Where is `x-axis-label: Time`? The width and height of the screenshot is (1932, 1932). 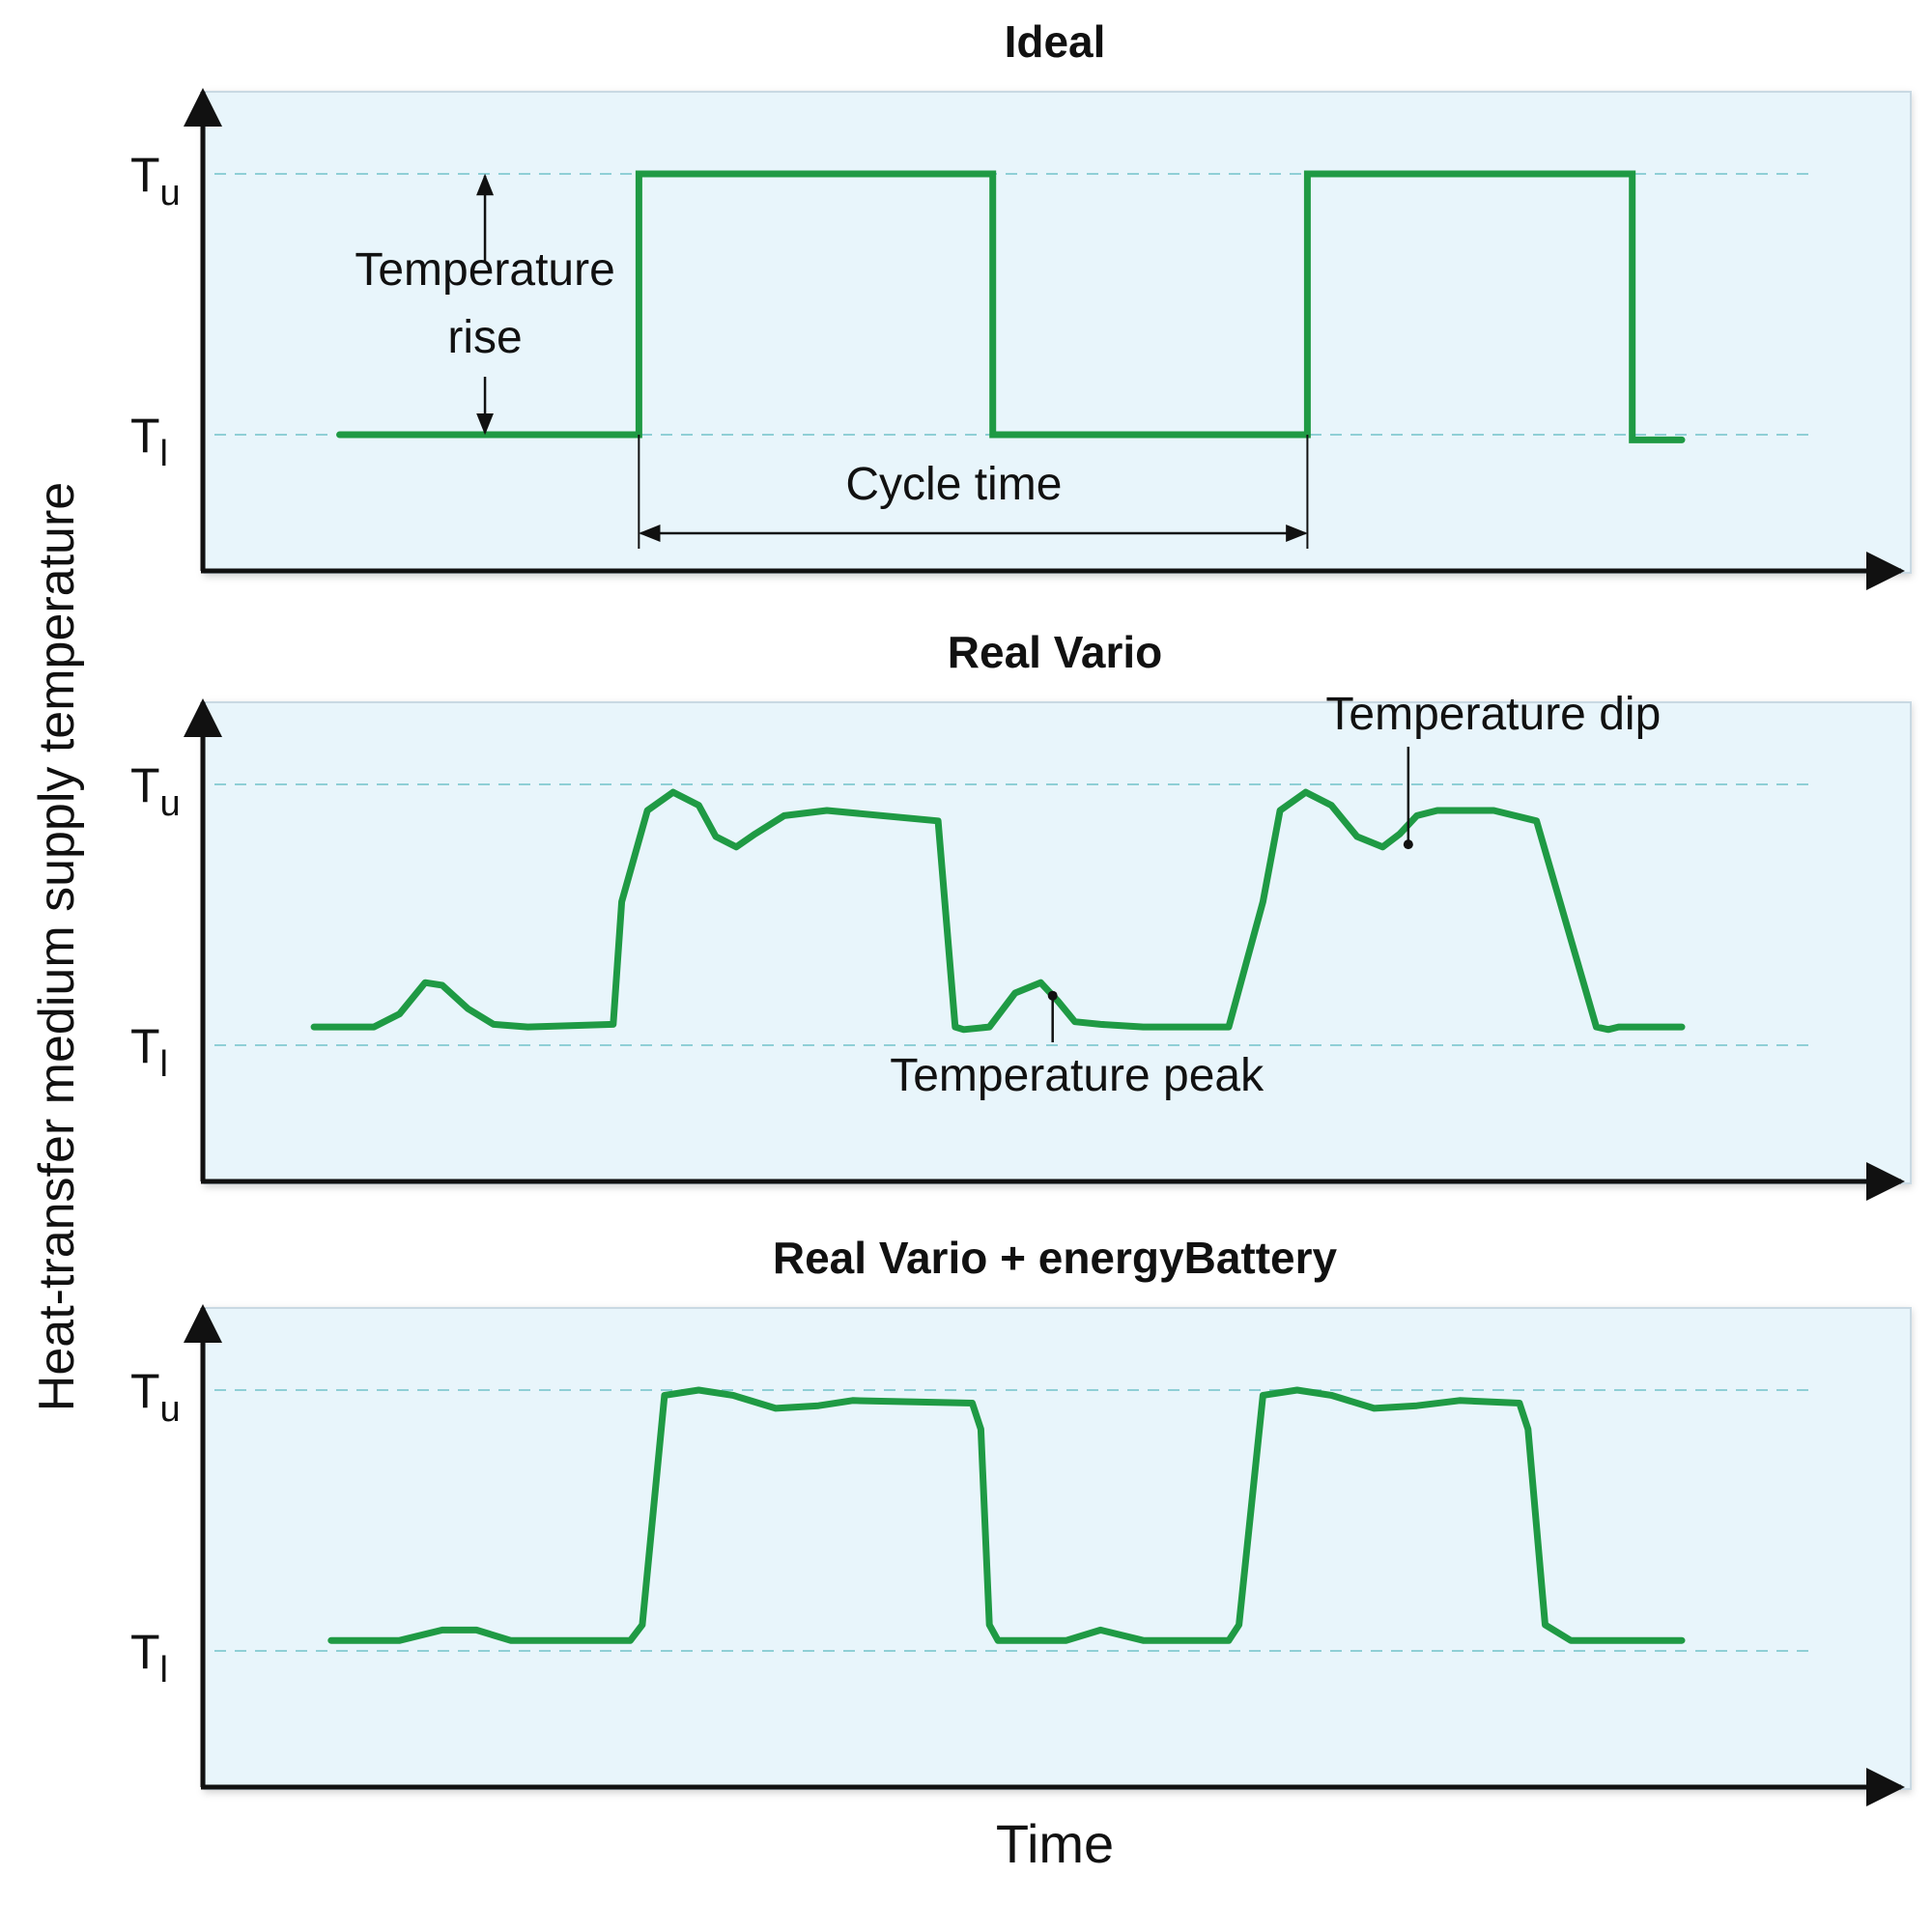 x-axis-label: Time is located at coordinates (1055, 1843).